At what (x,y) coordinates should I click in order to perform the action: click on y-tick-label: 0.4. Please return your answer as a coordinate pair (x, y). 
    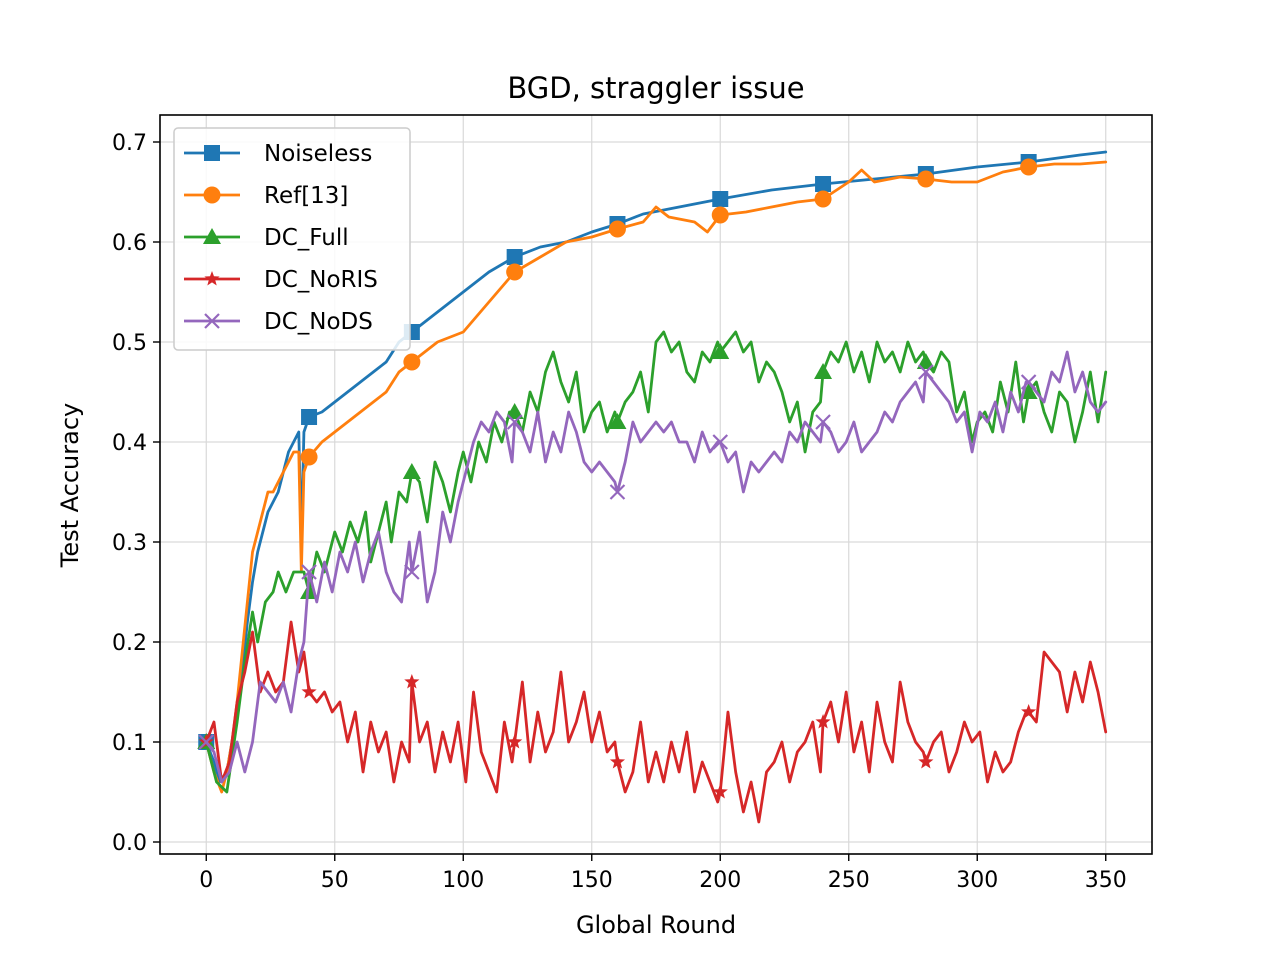
    Looking at the image, I should click on (129, 443).